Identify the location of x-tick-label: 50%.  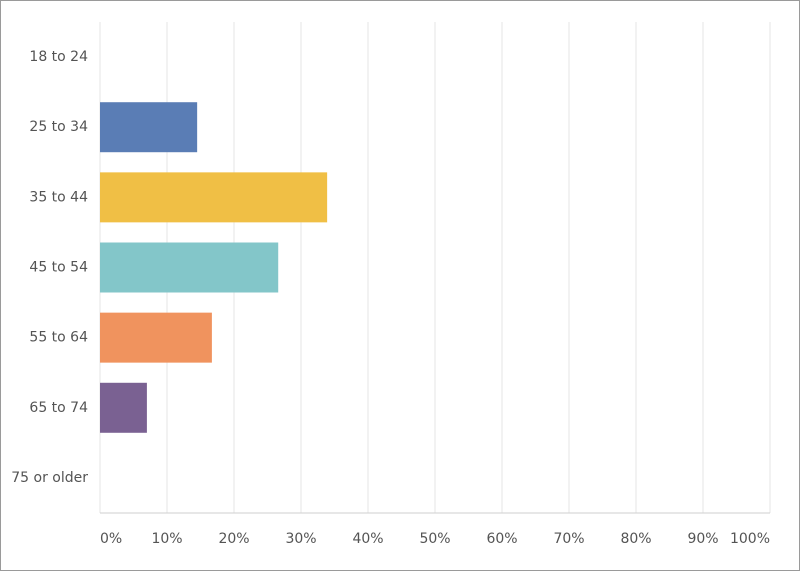
(434, 539).